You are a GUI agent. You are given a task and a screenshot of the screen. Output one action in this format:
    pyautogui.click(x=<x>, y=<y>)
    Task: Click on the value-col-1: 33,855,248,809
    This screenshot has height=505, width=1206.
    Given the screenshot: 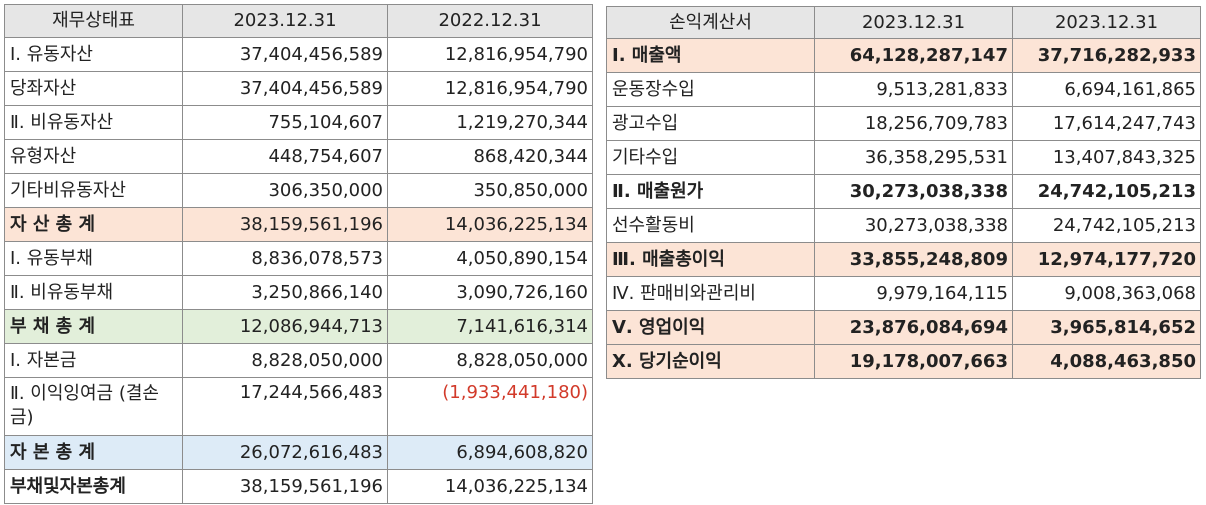 What is the action you would take?
    pyautogui.click(x=913, y=259)
    